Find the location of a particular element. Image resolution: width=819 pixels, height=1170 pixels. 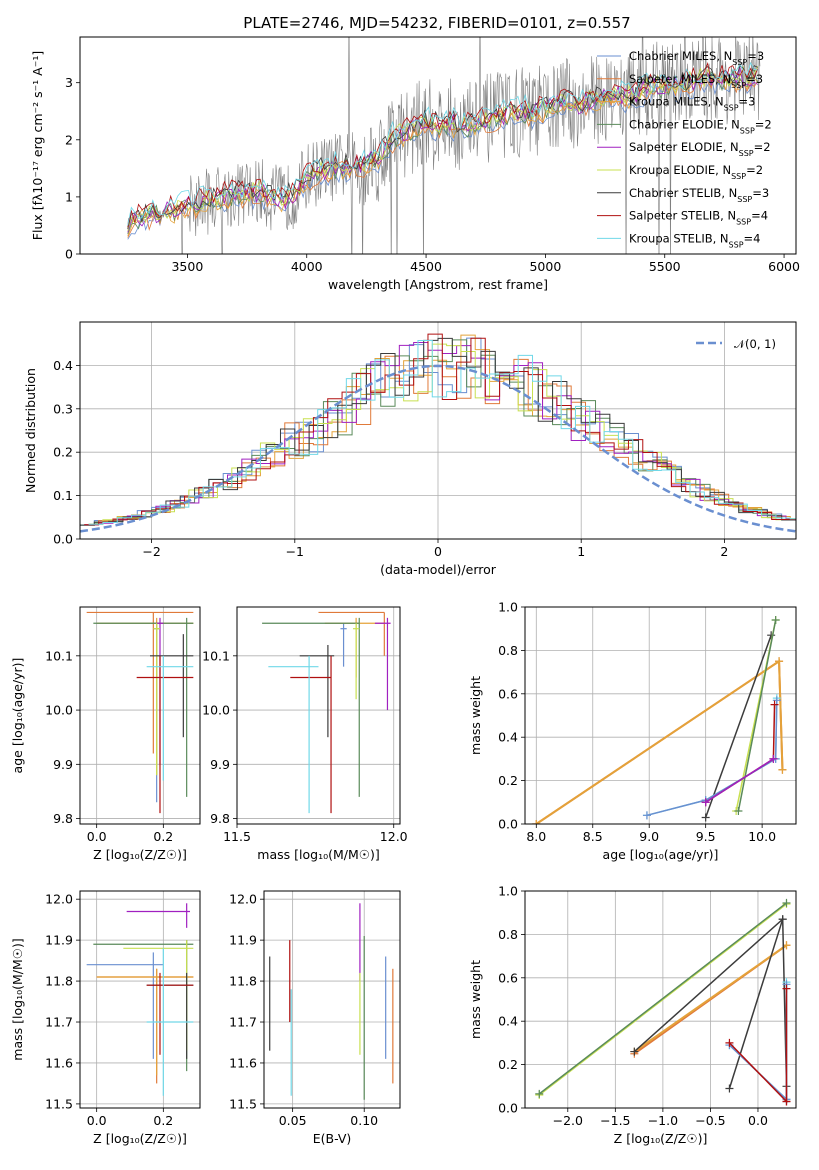

legend-label: Kroupa STELIB, NSSP=4 is located at coordinates (694, 240).